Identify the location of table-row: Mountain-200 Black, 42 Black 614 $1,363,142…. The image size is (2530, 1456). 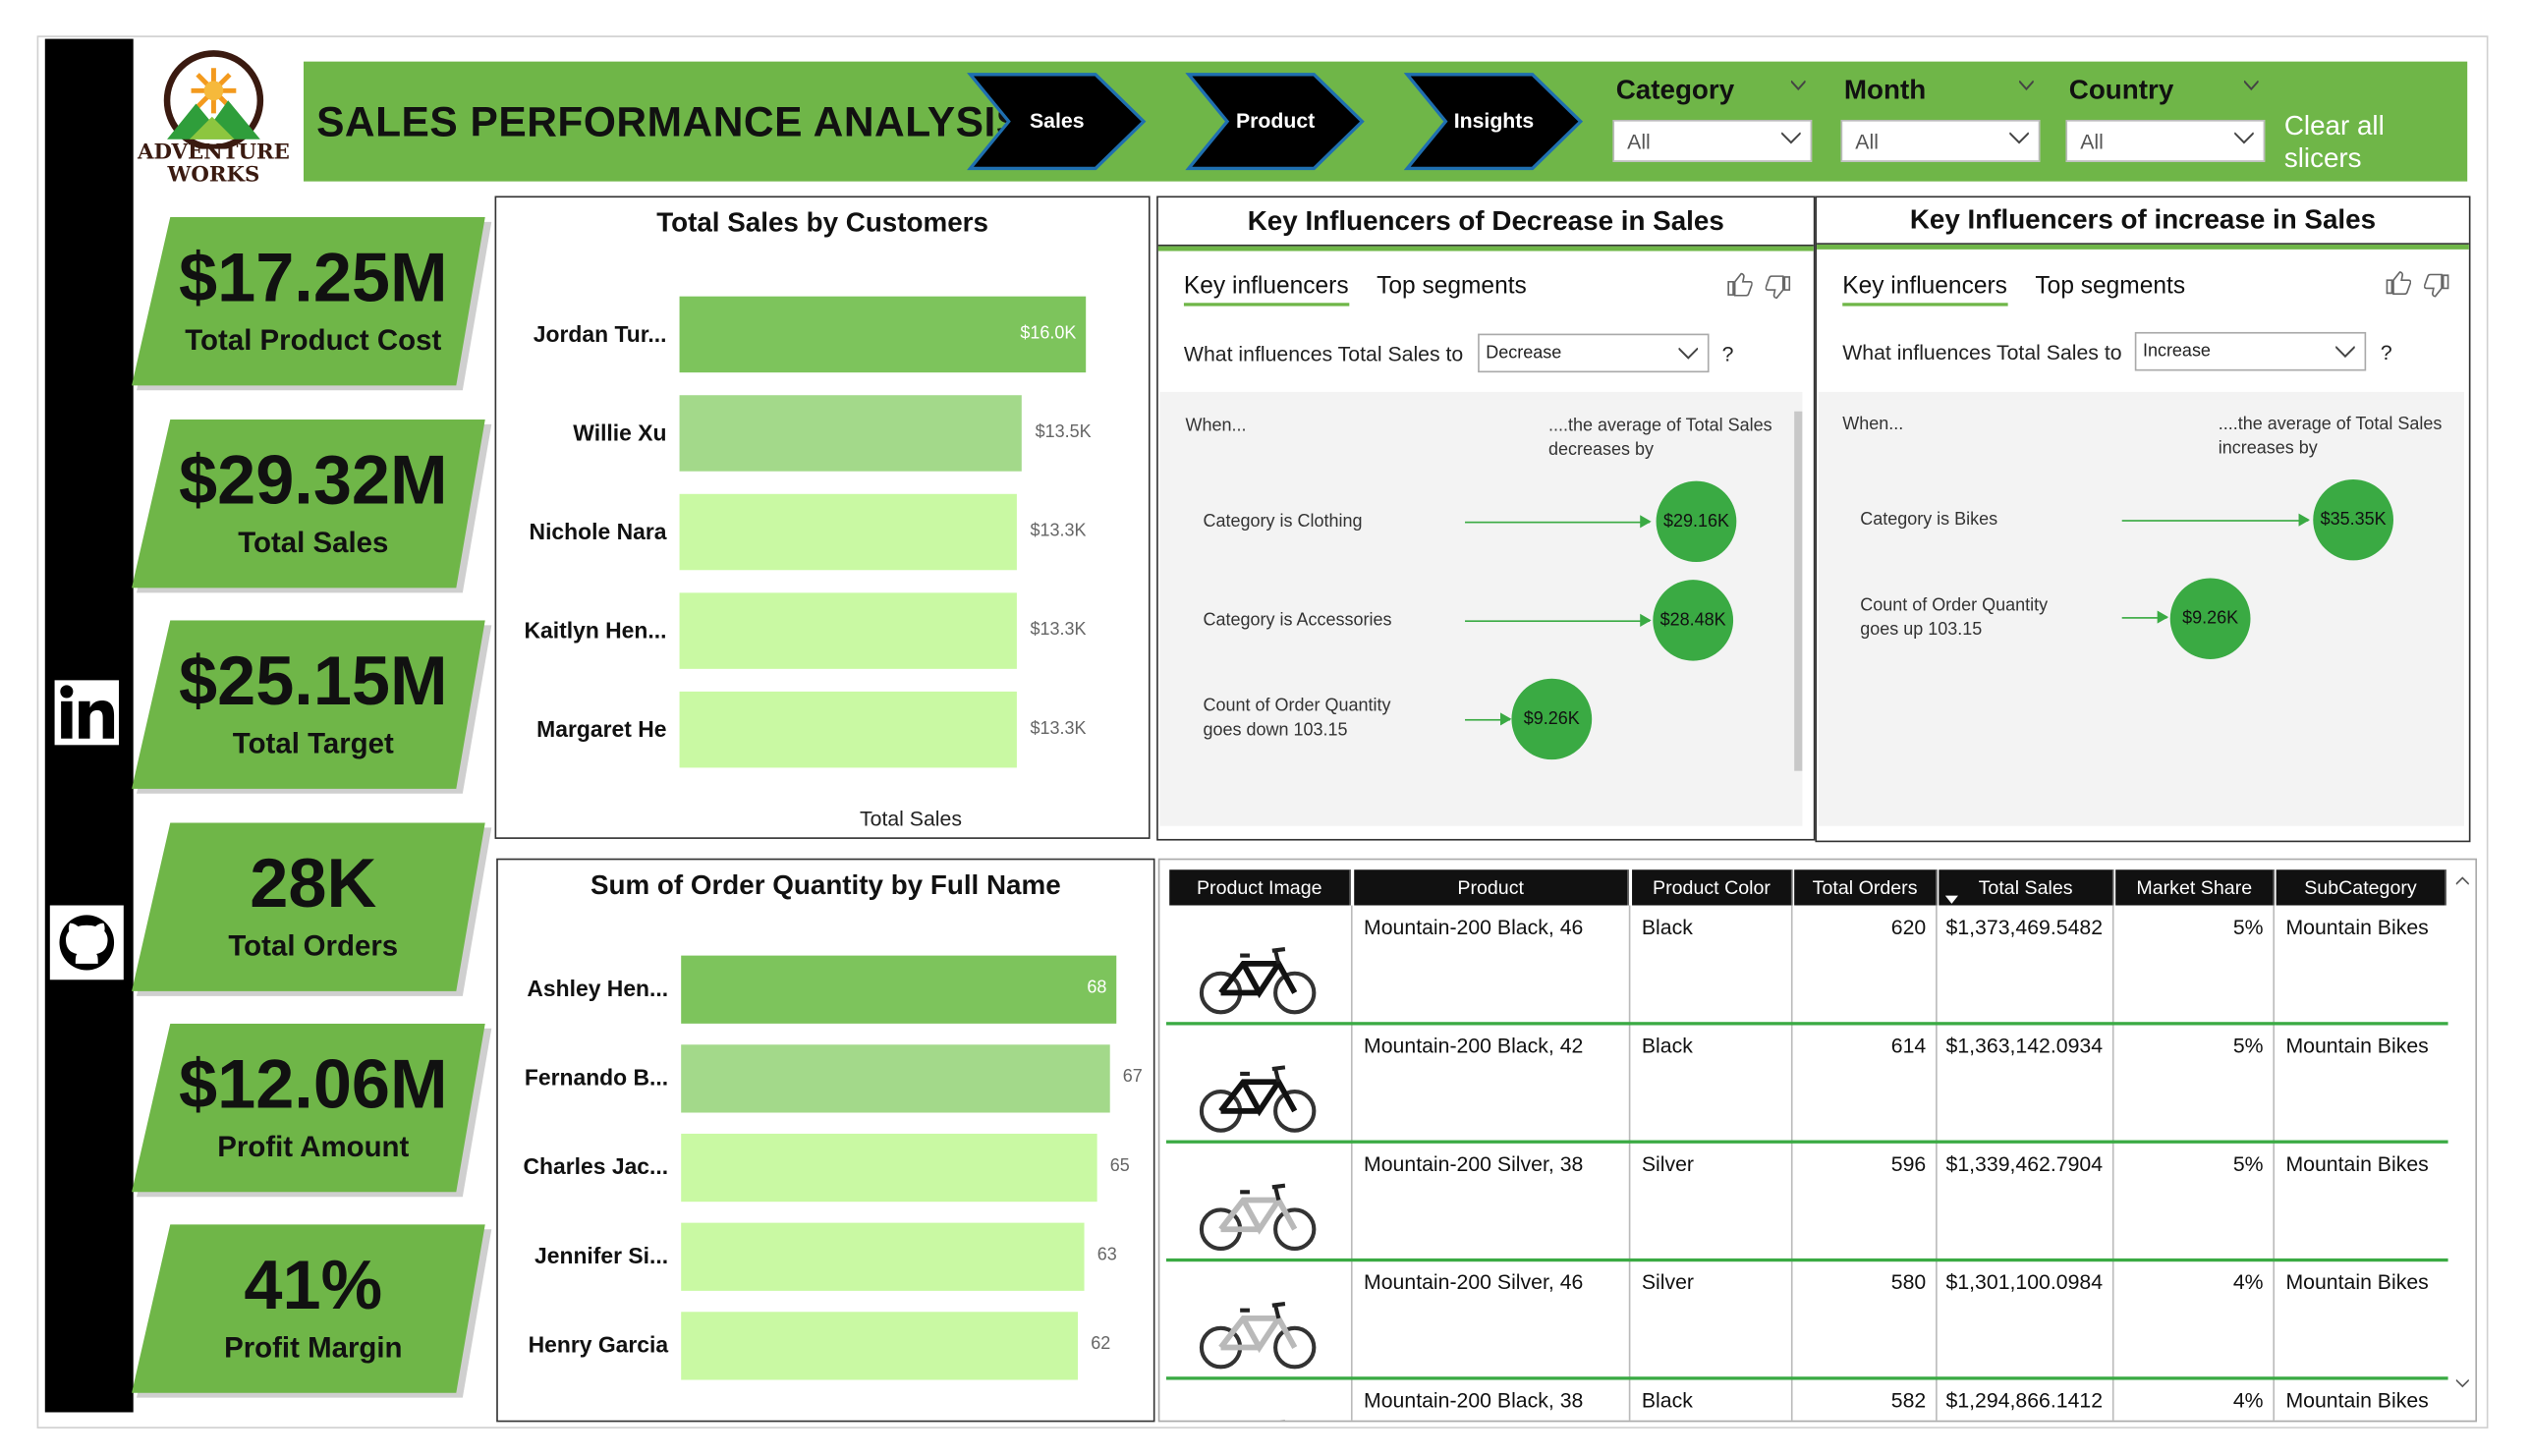
(1804, 1082).